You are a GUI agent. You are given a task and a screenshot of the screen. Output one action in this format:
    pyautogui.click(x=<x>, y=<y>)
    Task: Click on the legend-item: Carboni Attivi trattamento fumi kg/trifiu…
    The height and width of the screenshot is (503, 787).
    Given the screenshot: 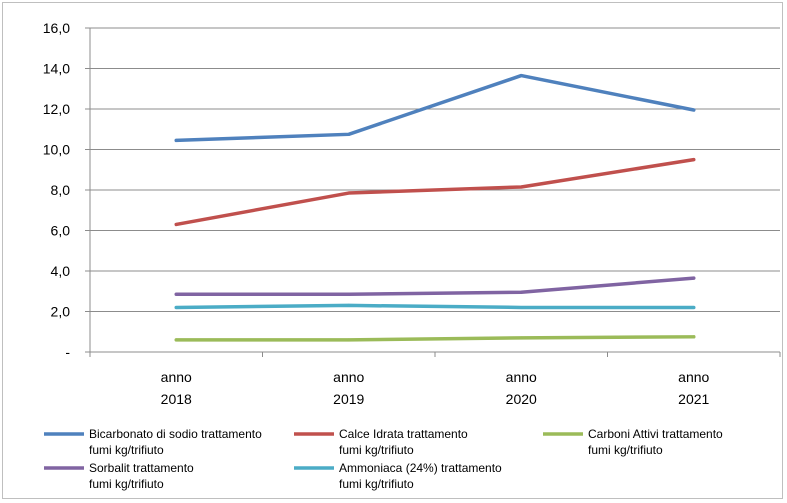 What is the action you would take?
    pyautogui.click(x=633, y=442)
    